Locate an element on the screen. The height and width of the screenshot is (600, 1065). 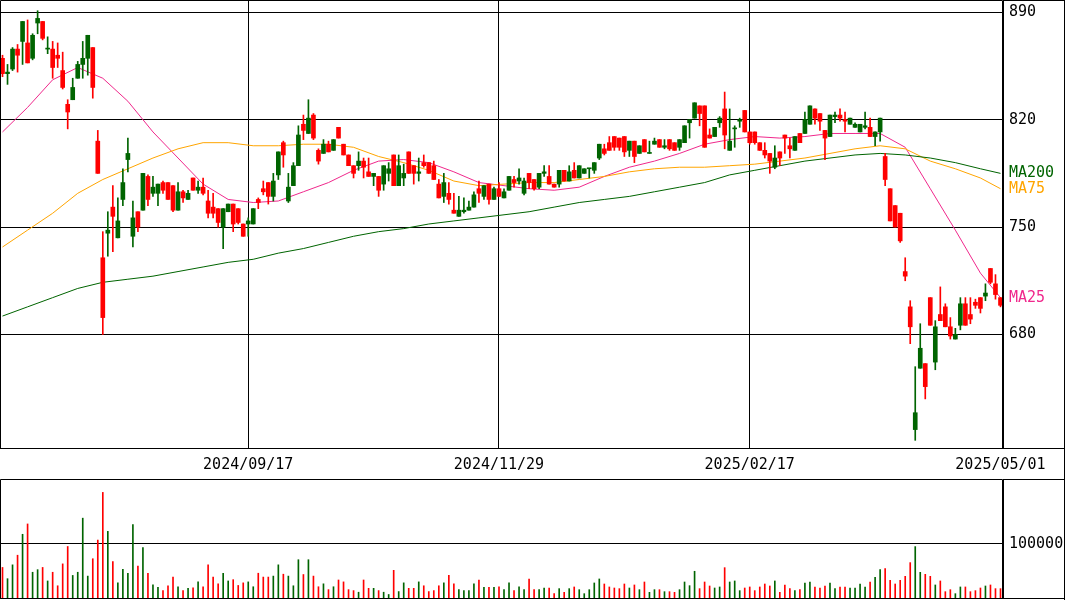
y-tick-label: 680 is located at coordinates (1023, 333).